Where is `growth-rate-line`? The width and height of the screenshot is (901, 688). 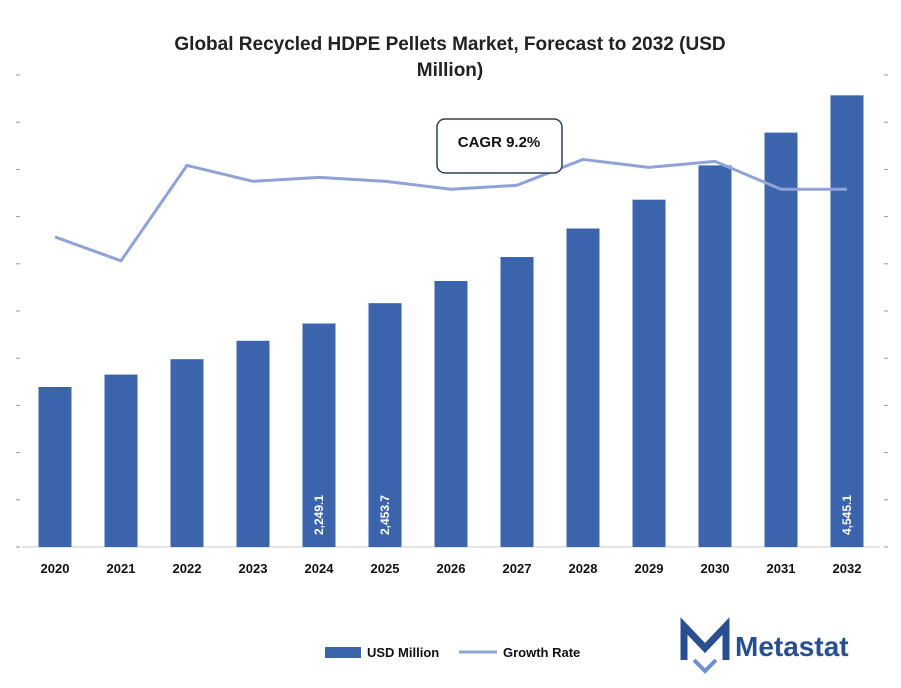 growth-rate-line is located at coordinates (450, 210).